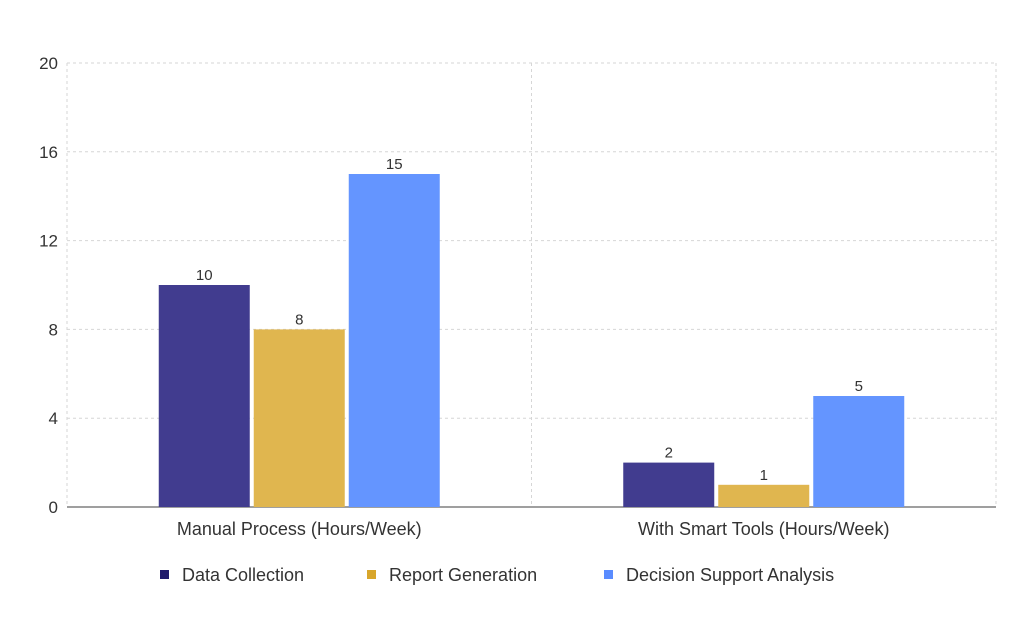  What do you see at coordinates (53, 507) in the screenshot?
I see `y-tick-label: 0` at bounding box center [53, 507].